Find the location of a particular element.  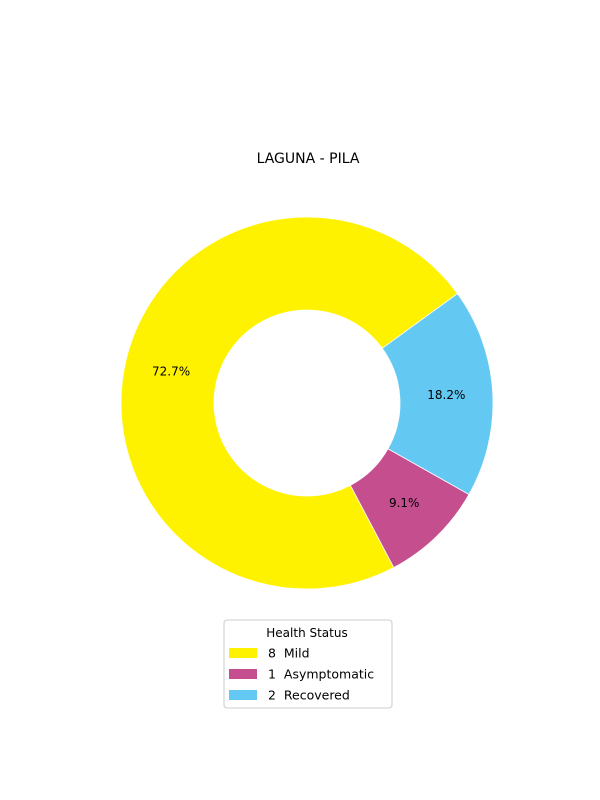

legend-swatch-asymptomatic is located at coordinates (243, 674).